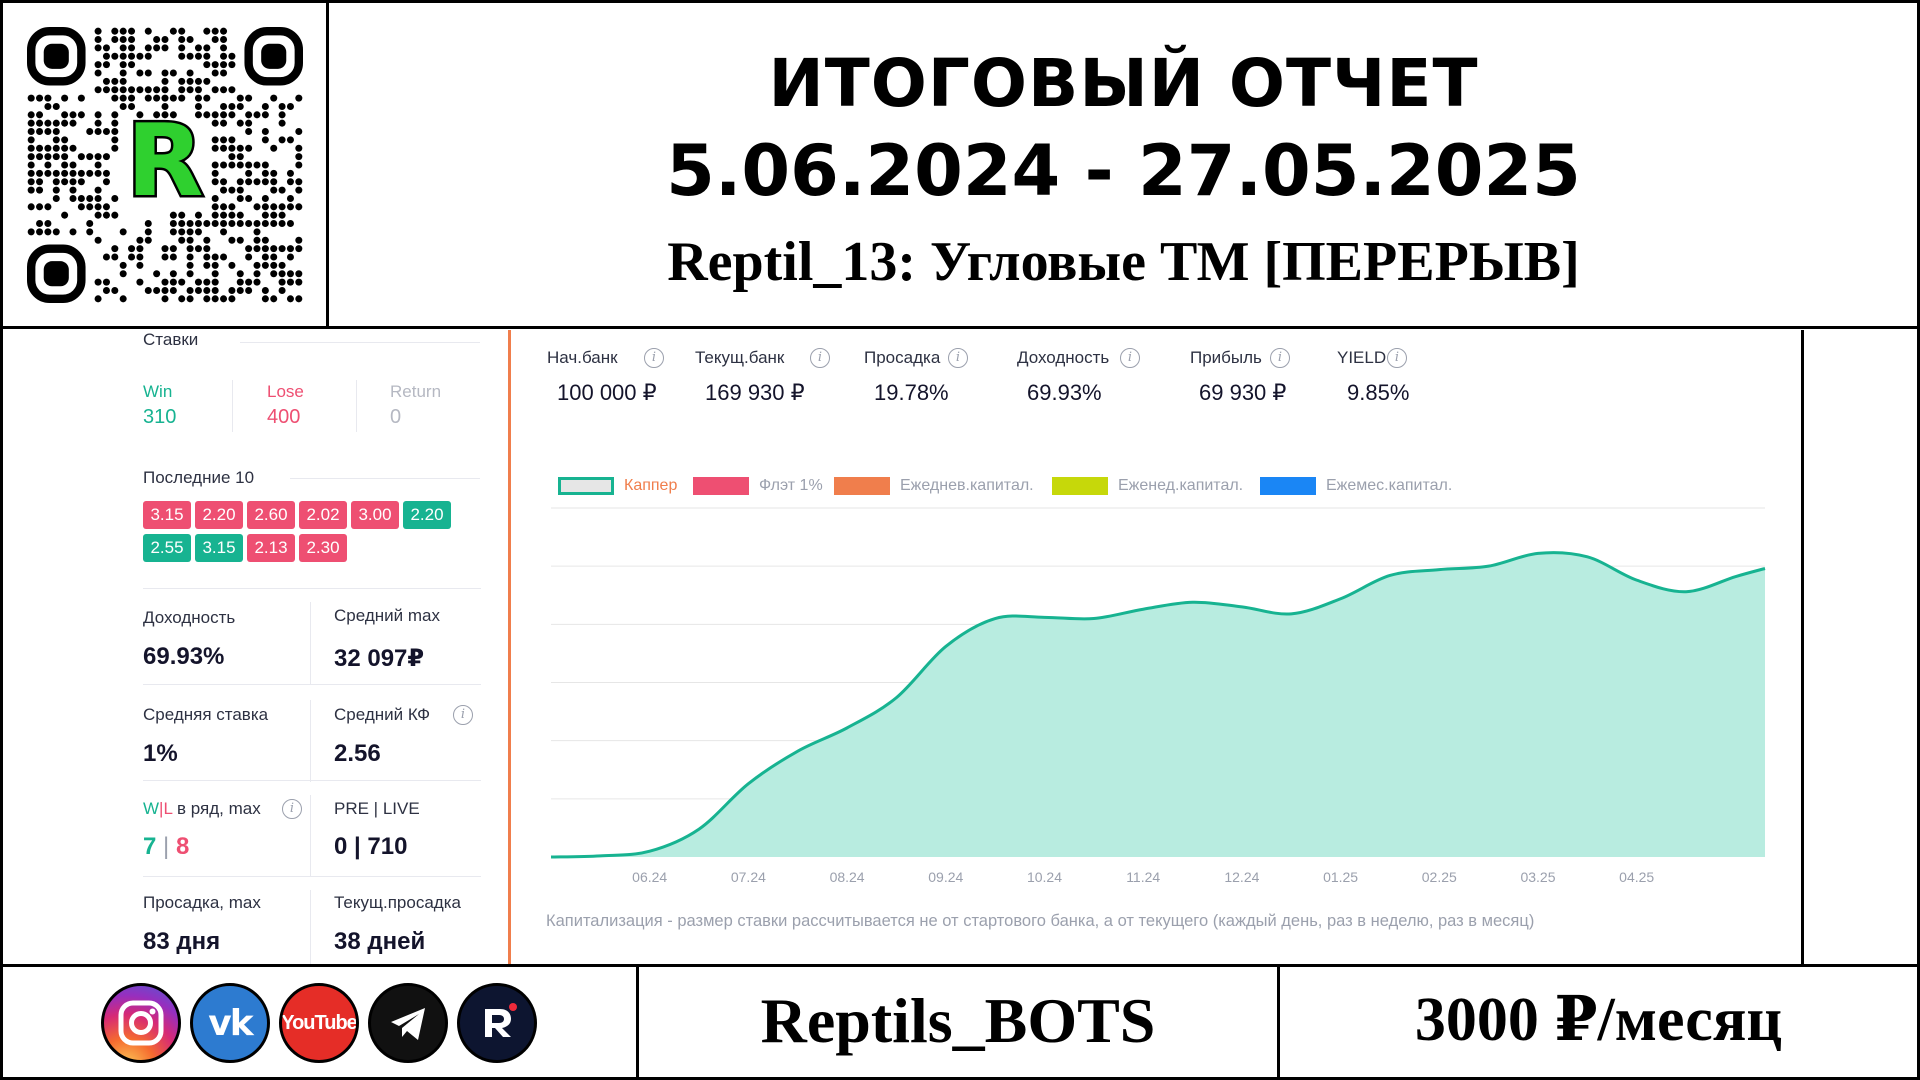 The image size is (1920, 1080). What do you see at coordinates (396, 417) in the screenshot?
I see `return-count: 0` at bounding box center [396, 417].